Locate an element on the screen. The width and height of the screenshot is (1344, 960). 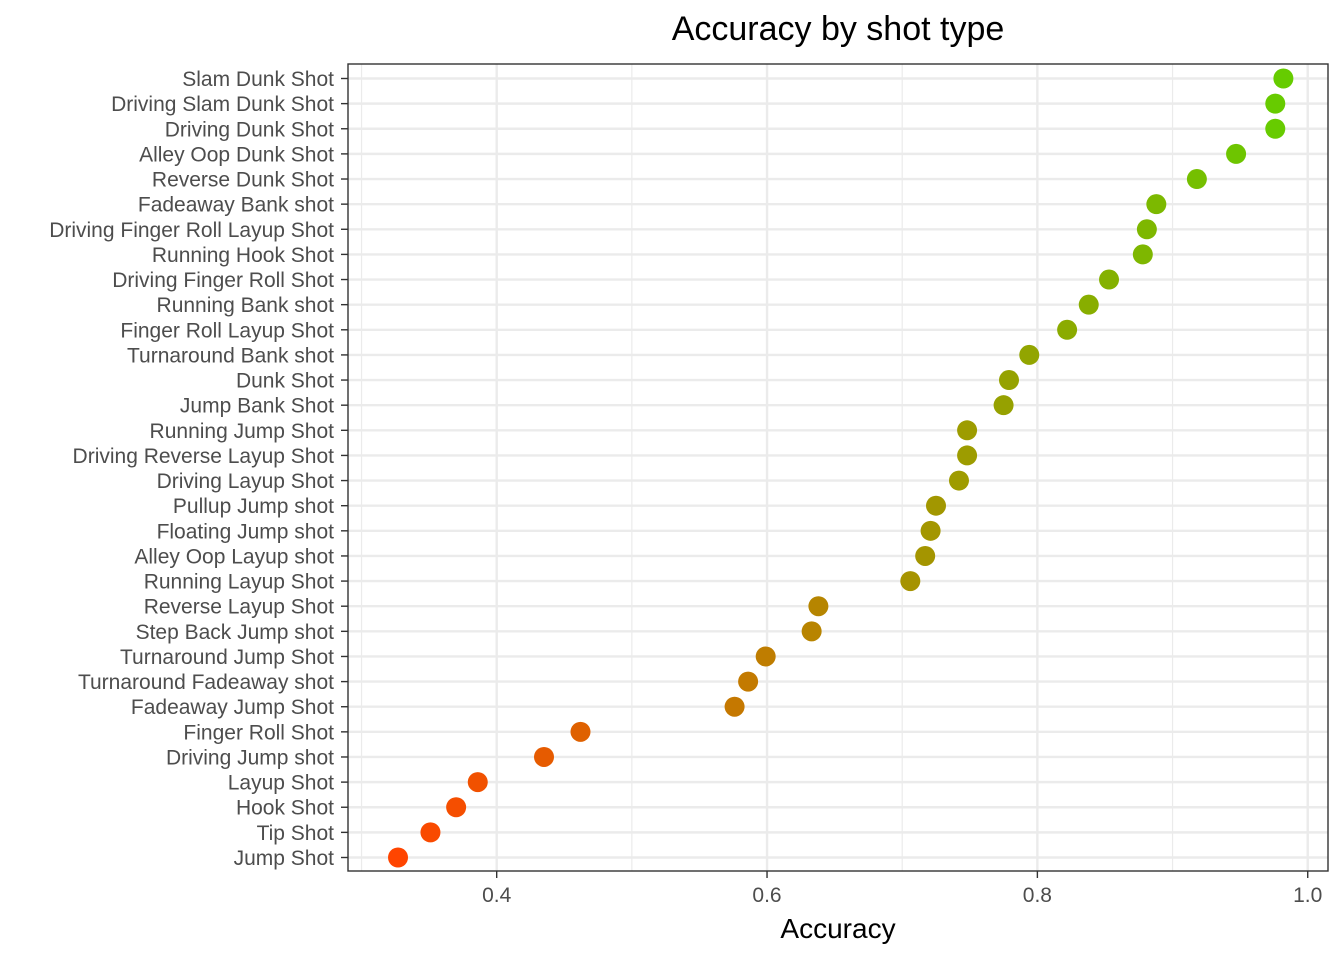
y-tick-label: Pullup Jump shot is located at coordinates (253, 506).